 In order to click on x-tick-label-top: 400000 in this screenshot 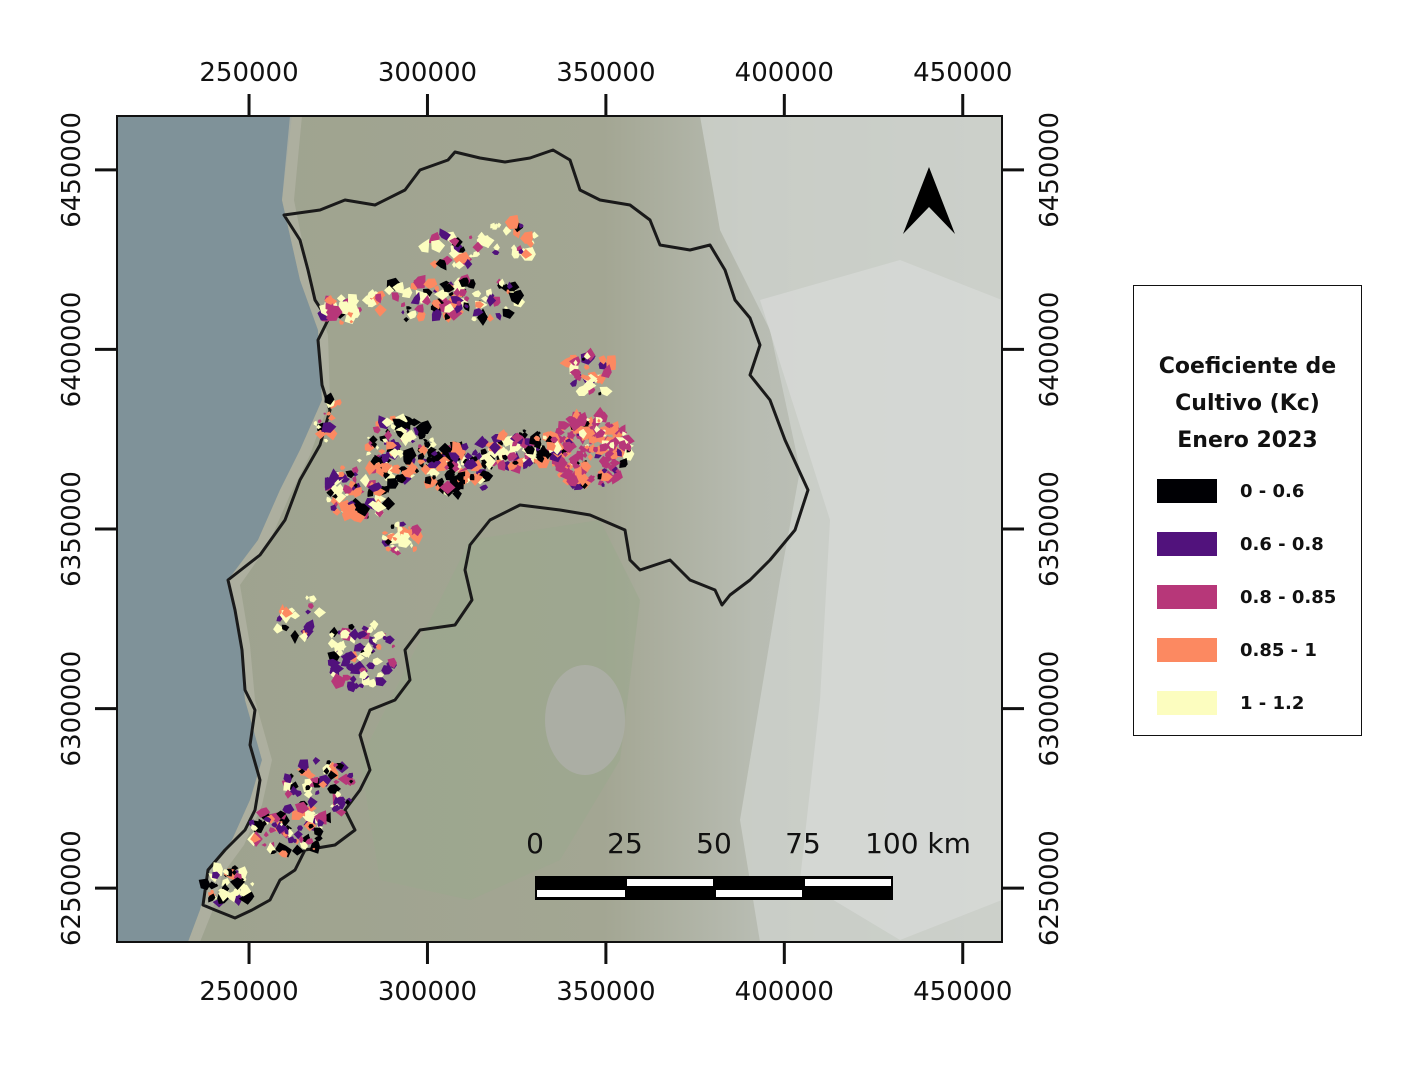, I will do `click(784, 73)`.